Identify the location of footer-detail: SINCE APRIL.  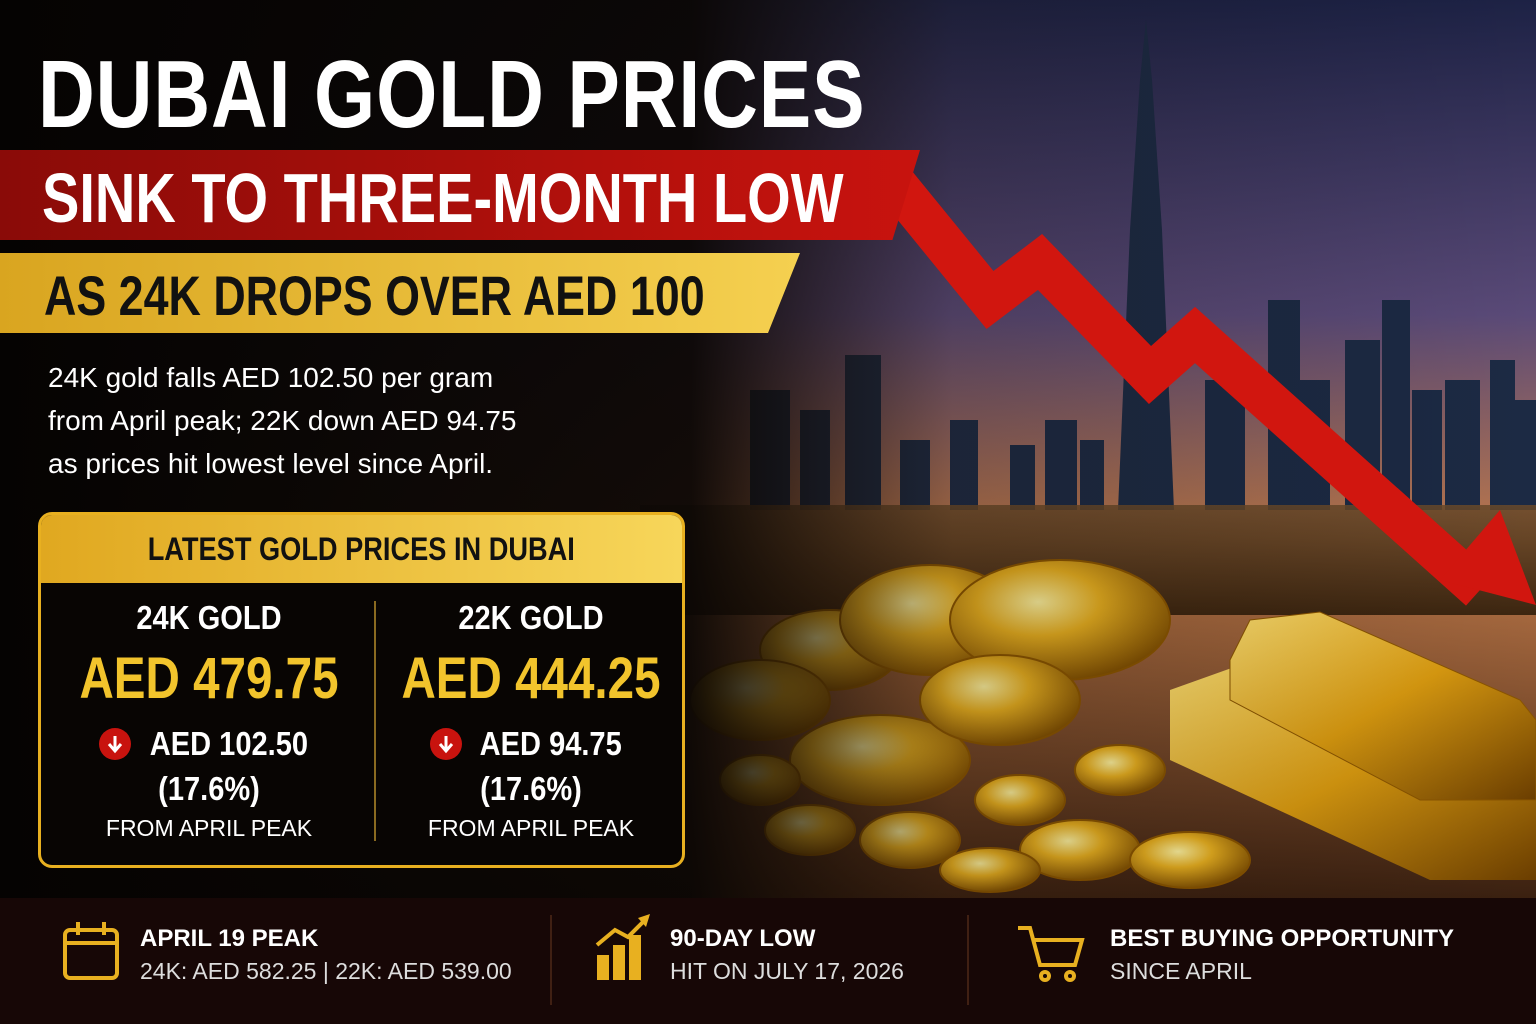
(1181, 971).